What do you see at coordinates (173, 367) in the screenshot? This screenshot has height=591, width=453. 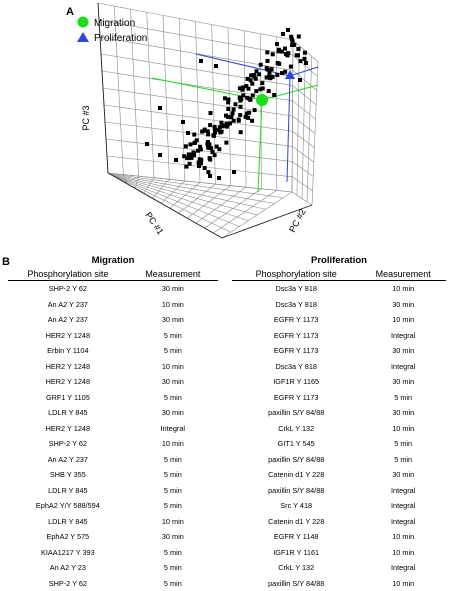 I see `measurement-cell: 10 min` at bounding box center [173, 367].